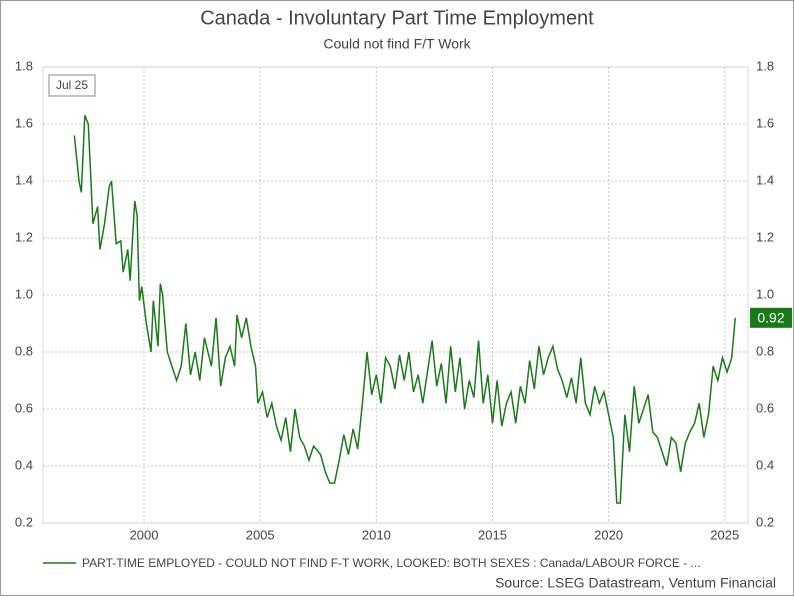 The image size is (794, 601). I want to click on chart-subtitle: Could not find F/T Work, so click(397, 44).